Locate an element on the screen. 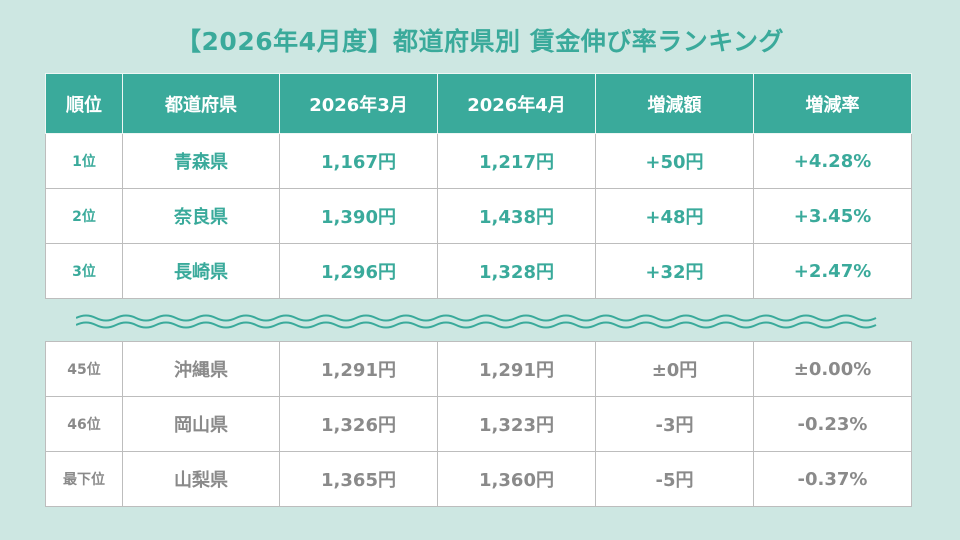 This screenshot has width=960, height=540. diff-cell: -3円 is located at coordinates (674, 424).